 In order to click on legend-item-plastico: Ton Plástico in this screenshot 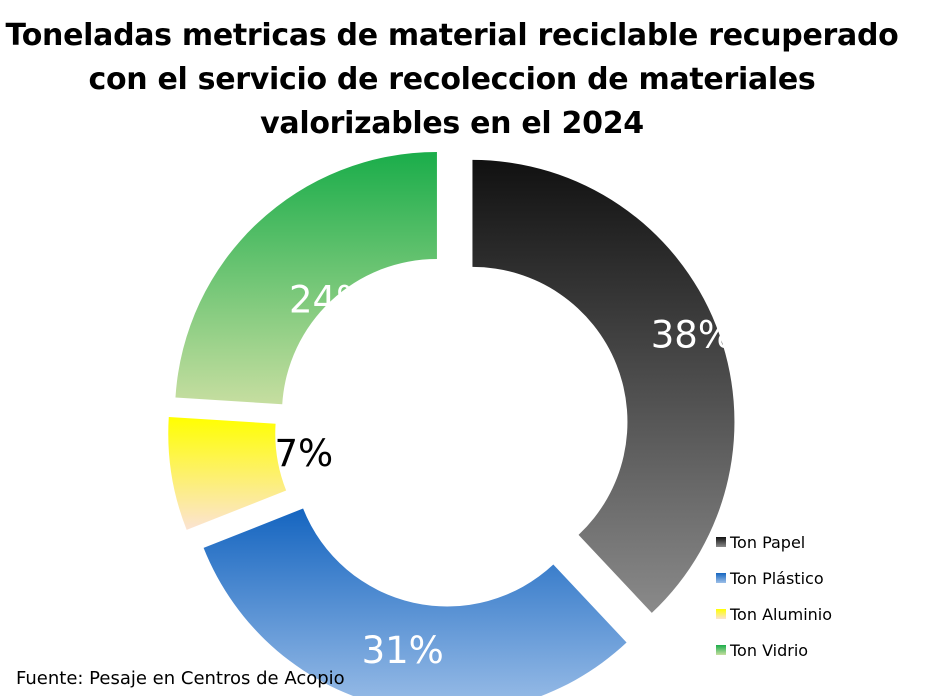, I will do `click(821, 578)`.